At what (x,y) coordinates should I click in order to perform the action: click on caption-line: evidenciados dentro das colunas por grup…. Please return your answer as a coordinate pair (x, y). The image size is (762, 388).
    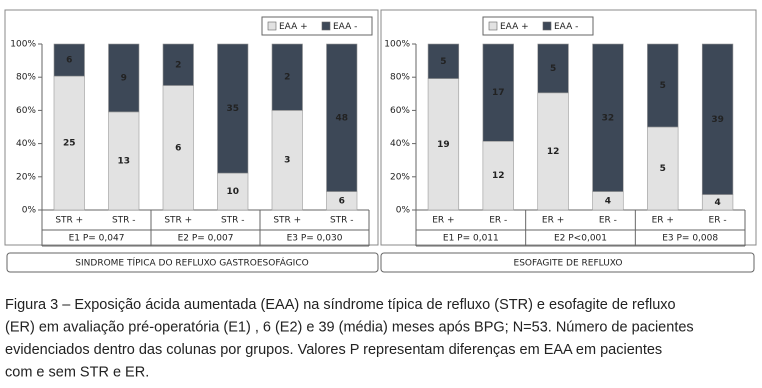
    Looking at the image, I should click on (333, 350).